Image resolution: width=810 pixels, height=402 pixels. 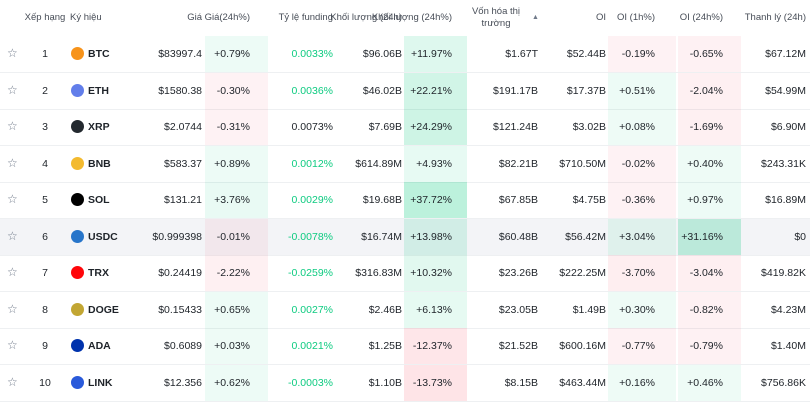 I want to click on volume: $46.02B, so click(x=382, y=90).